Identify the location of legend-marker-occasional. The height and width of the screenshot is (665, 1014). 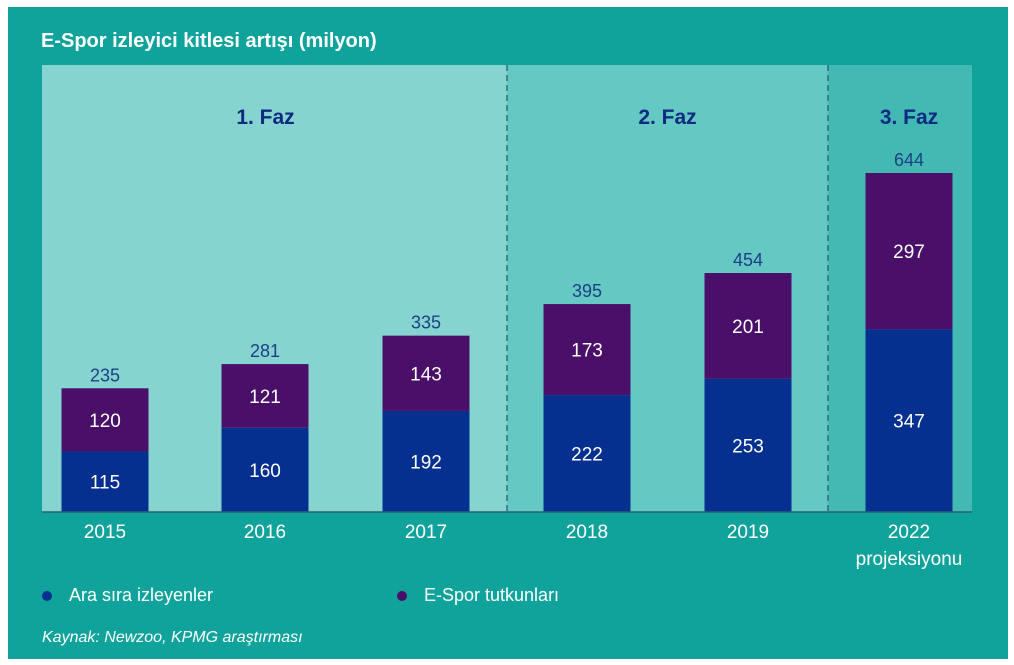
(47, 595).